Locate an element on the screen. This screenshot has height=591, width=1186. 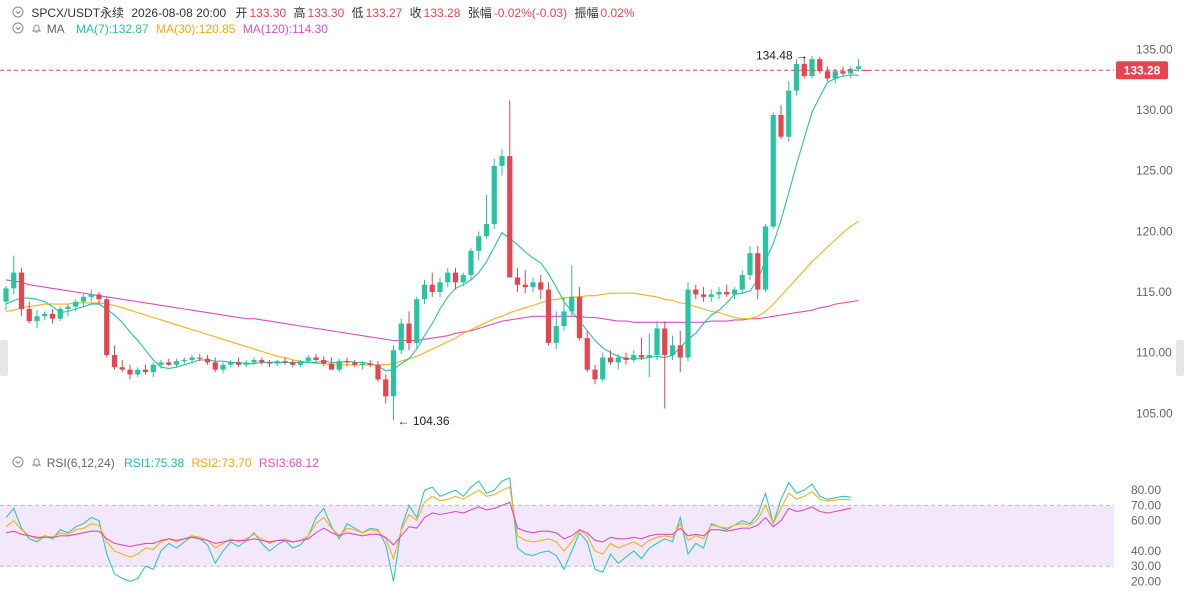
scroll-left-handle is located at coordinates (4, 358).